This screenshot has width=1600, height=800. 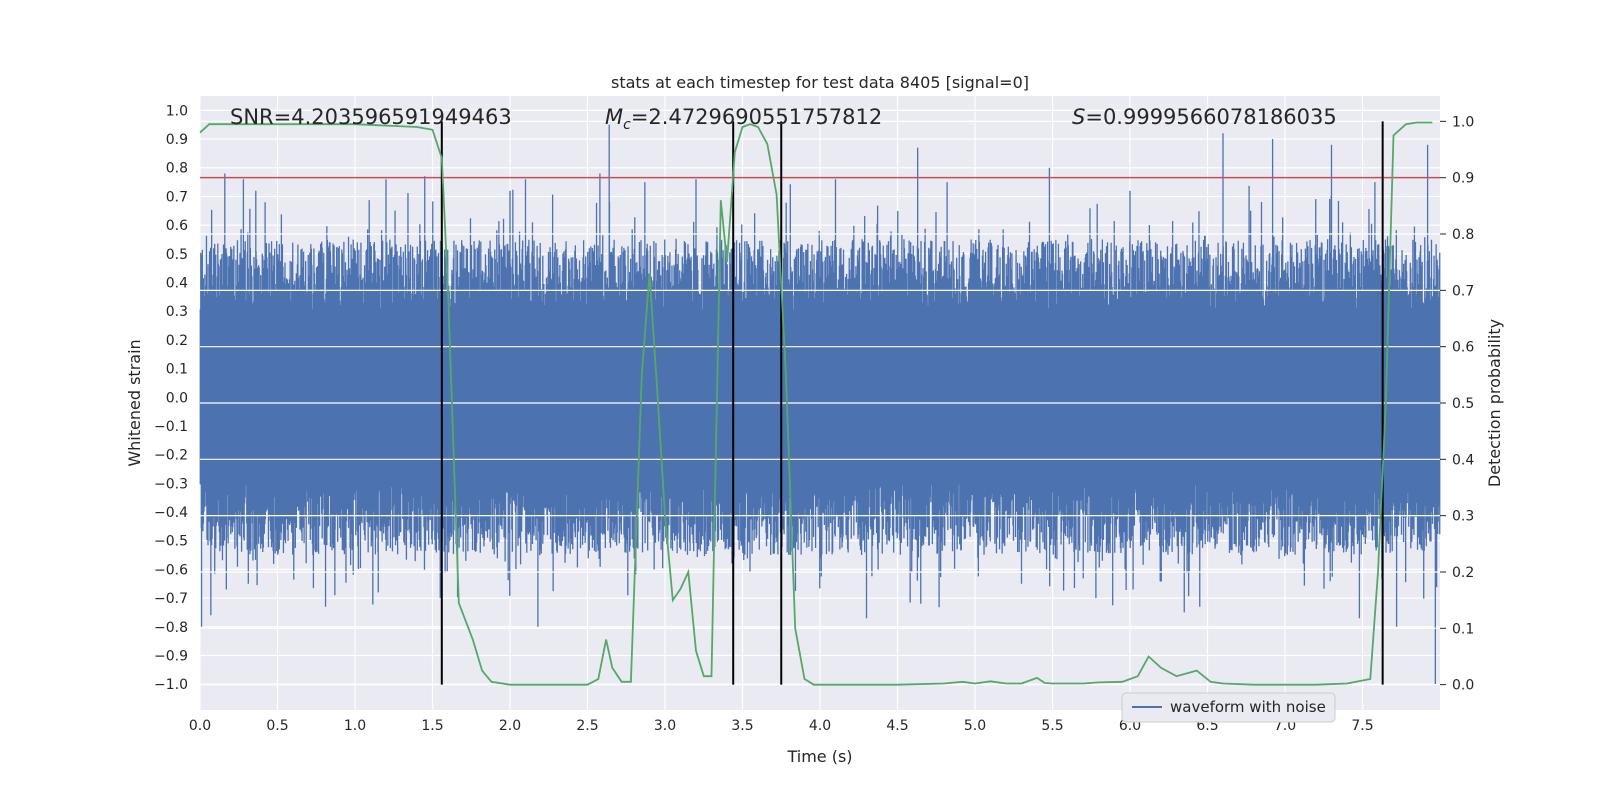 I want to click on legend-label: waveform with noise, so click(x=1248, y=707).